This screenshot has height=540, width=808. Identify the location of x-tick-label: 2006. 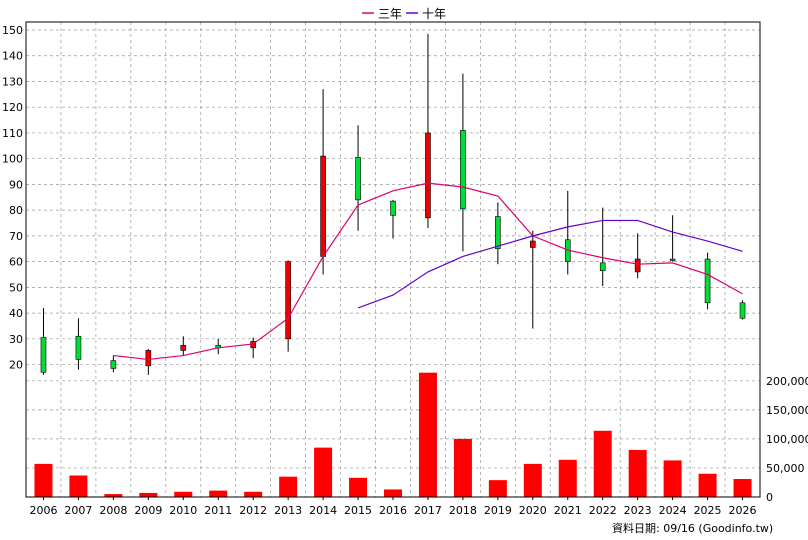
(43, 510).